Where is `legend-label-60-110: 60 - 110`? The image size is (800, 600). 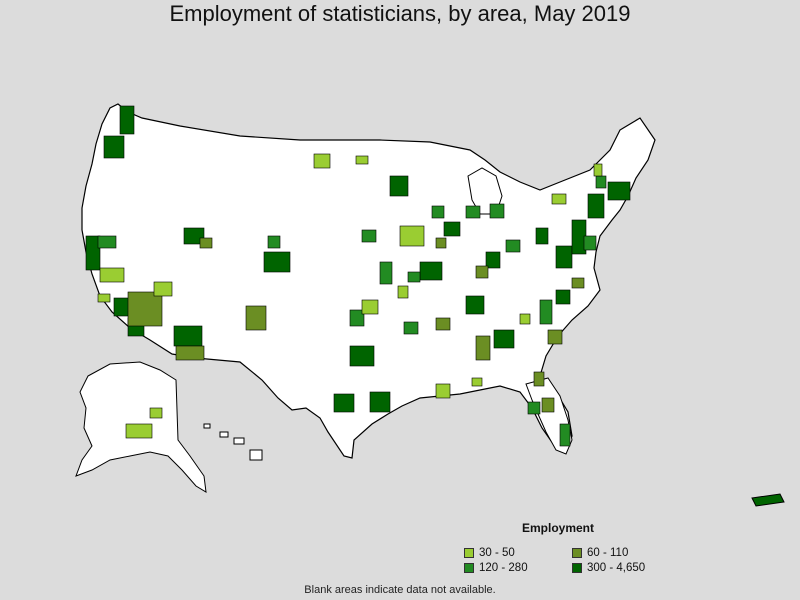
legend-label-60-110: 60 - 110 is located at coordinates (608, 553).